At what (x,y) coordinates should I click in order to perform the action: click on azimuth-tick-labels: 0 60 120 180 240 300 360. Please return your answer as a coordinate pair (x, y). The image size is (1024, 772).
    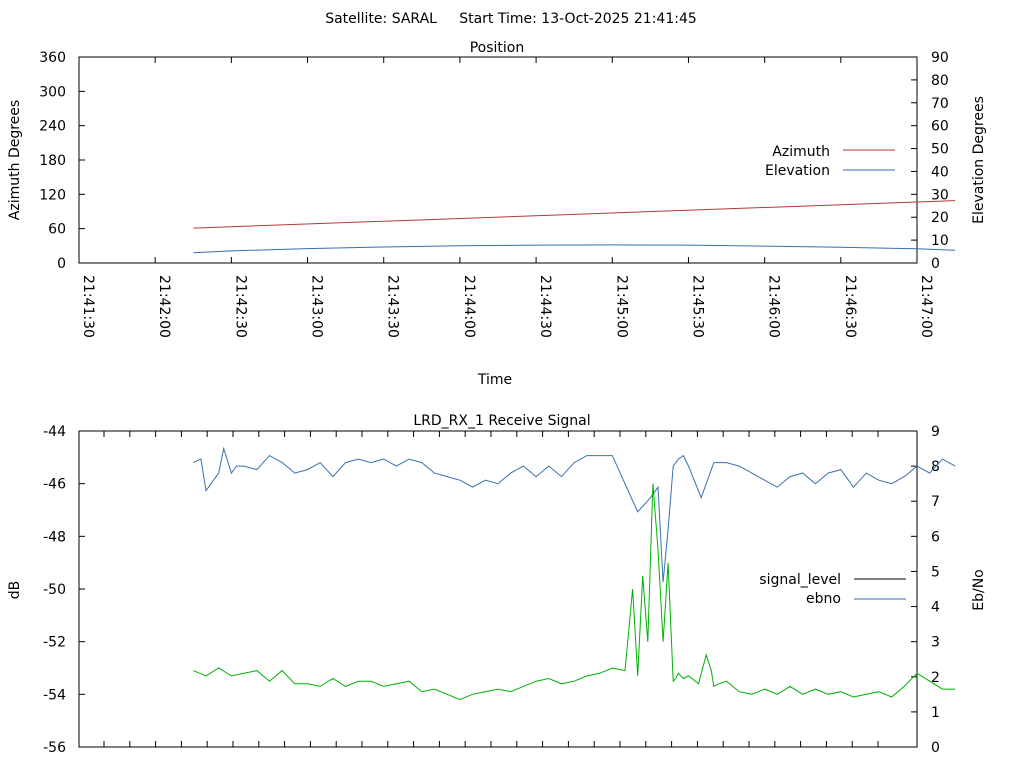
    Looking at the image, I should click on (62, 161).